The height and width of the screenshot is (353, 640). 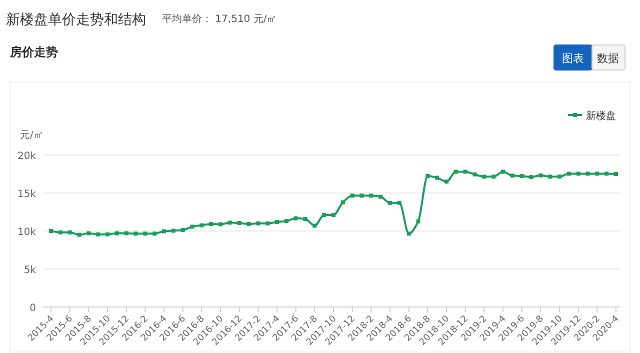 What do you see at coordinates (573, 58) in the screenshot?
I see `text: 图表` at bounding box center [573, 58].